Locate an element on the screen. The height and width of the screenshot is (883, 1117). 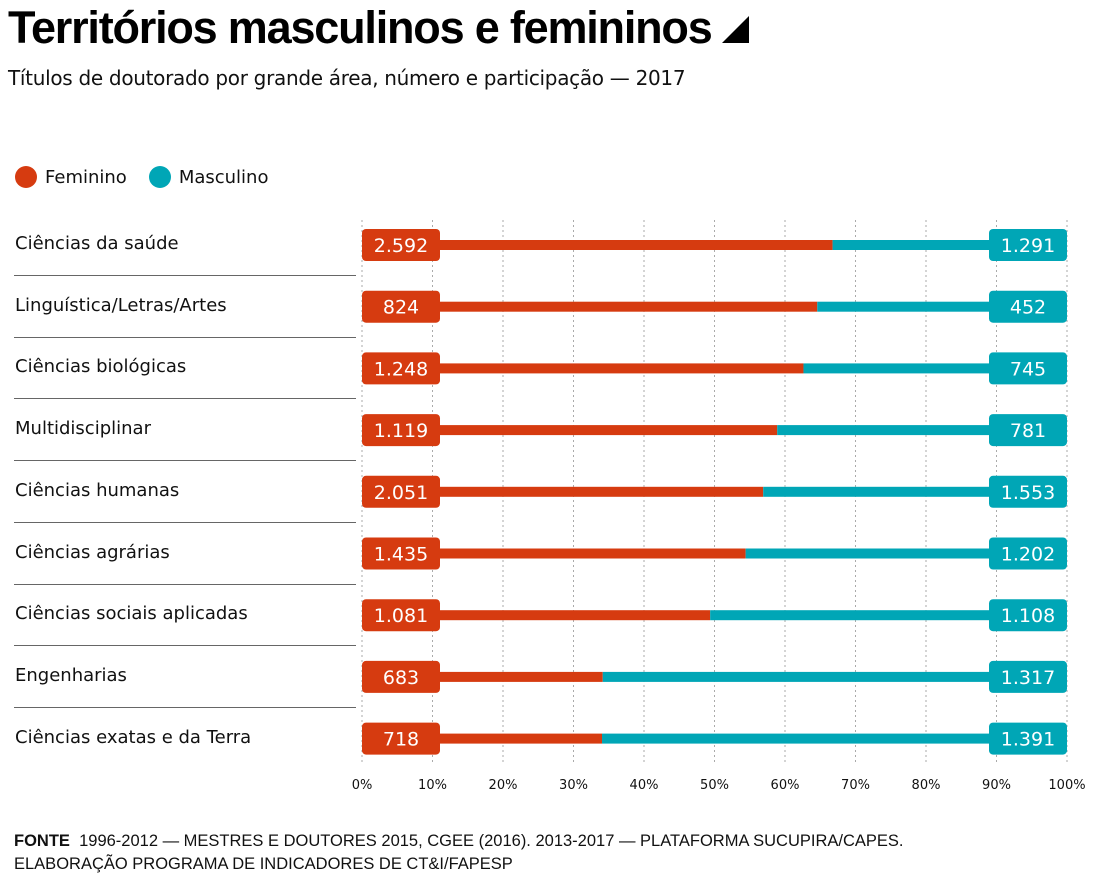
x-tick-label: 60% is located at coordinates (785, 785).